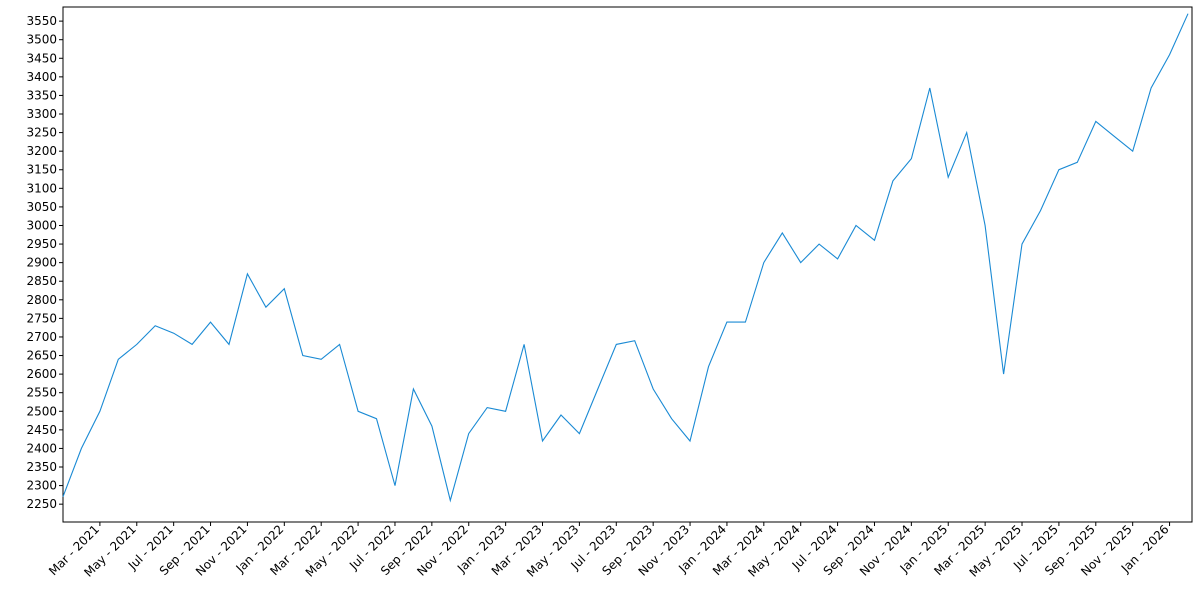  Describe the element at coordinates (41, 133) in the screenshot. I see `y-tick-label: 3250` at that location.